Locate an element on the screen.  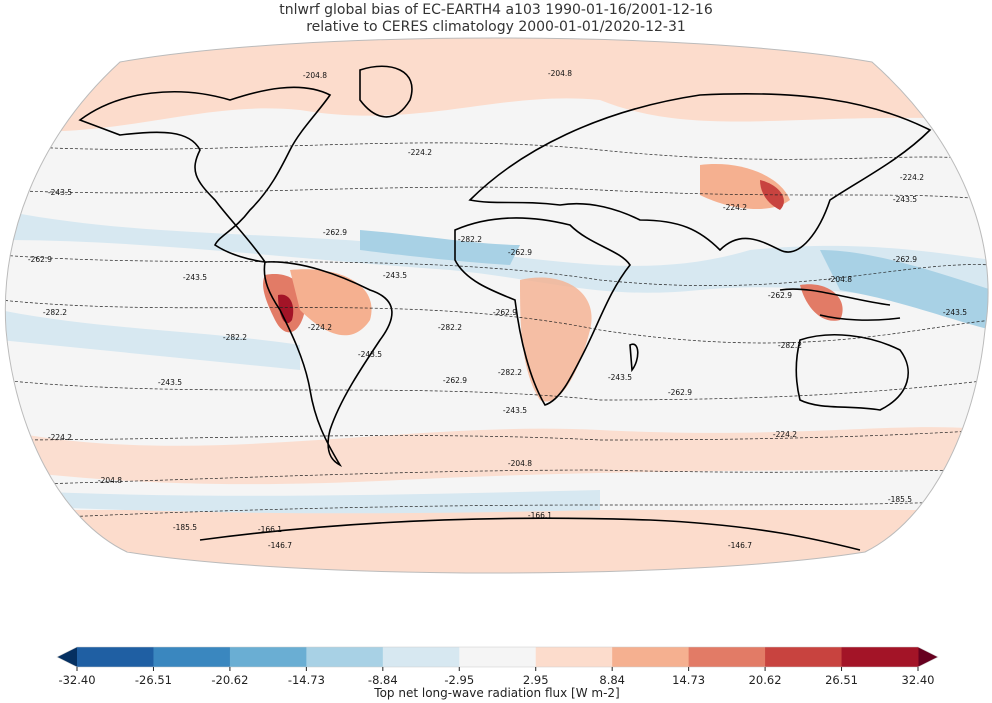
colorbar-extend-low is located at coordinates (67, 657).